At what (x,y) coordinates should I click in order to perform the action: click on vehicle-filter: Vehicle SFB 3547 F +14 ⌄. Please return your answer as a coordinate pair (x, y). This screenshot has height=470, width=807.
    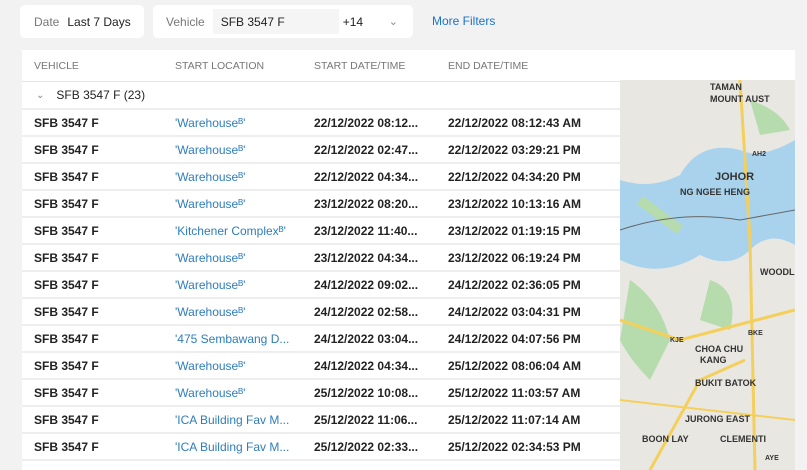
    Looking at the image, I should click on (283, 21).